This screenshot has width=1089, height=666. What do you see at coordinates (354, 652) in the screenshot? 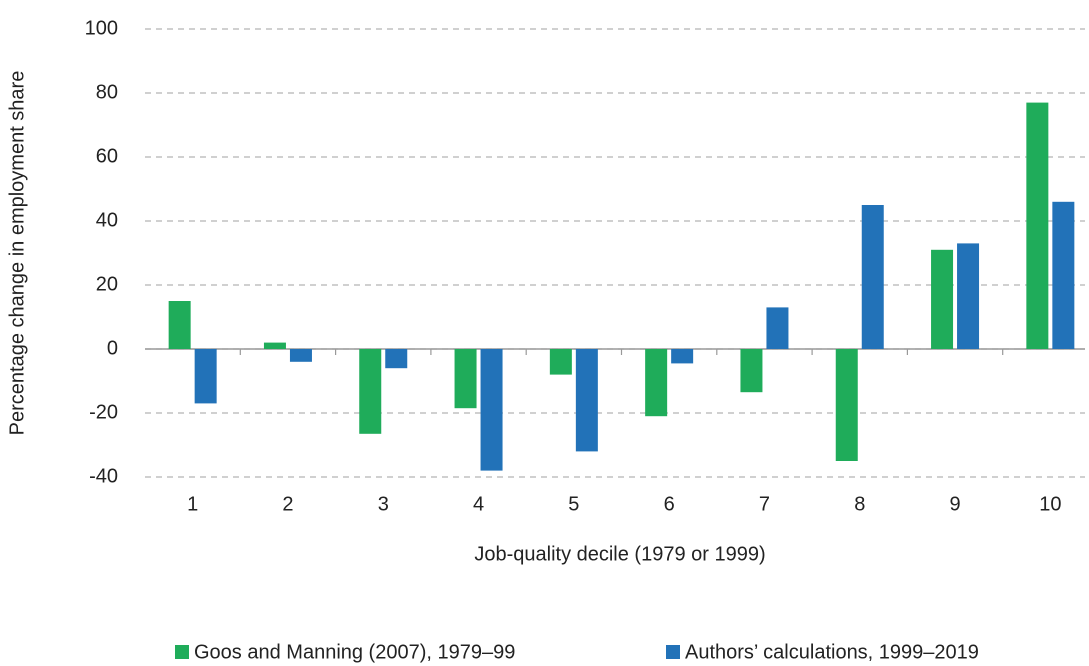
I see `legend-label: Goos and Manning (2007), 1979–99` at bounding box center [354, 652].